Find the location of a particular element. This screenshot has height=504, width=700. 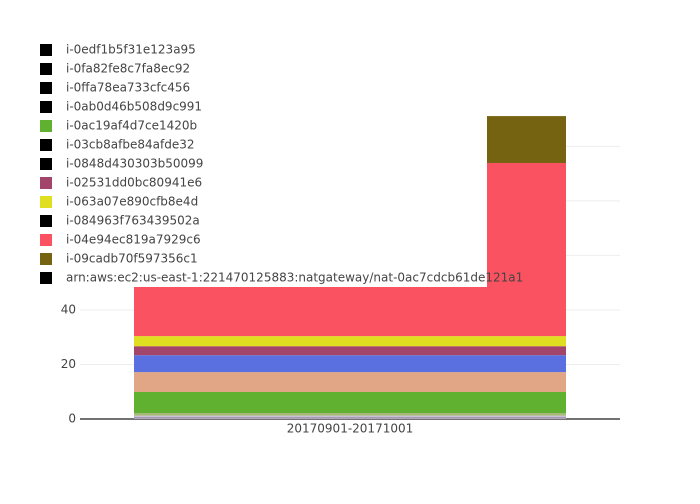

y-tick-label: 40 is located at coordinates (68, 309).